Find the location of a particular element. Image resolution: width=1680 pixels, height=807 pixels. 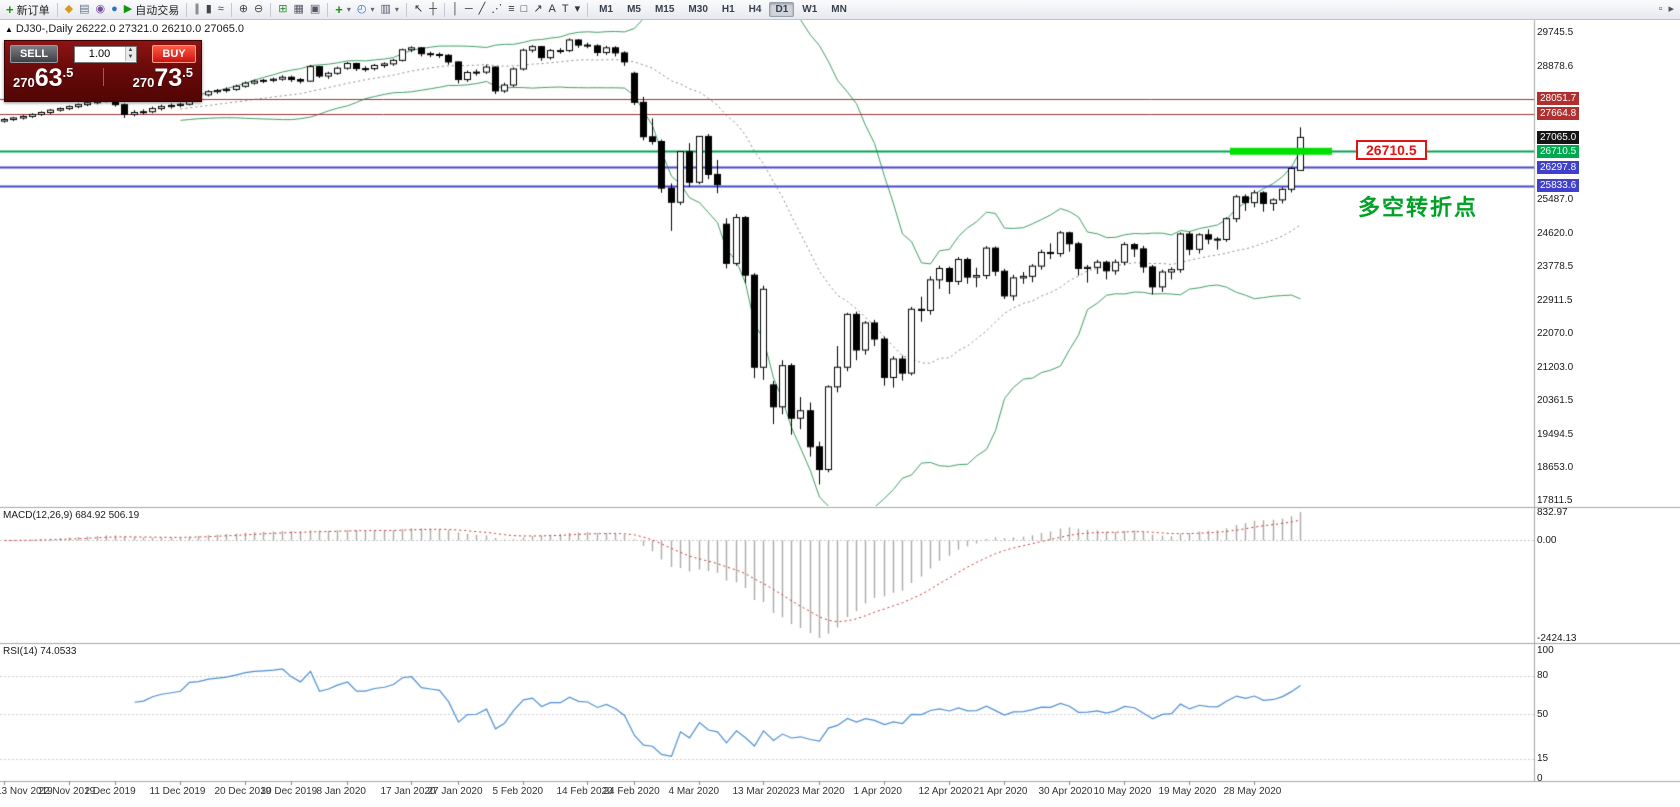

timeframe-w1-button: W1 is located at coordinates (810, 9).